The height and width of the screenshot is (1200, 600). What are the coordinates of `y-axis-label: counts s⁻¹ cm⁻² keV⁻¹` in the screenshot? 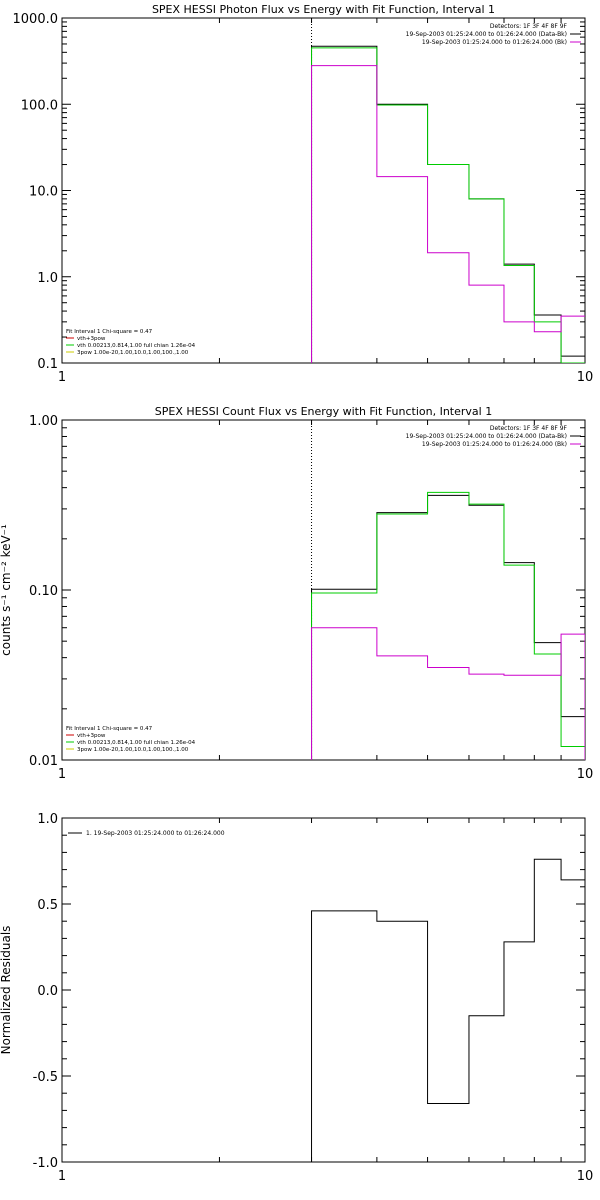 It's located at (6, 590).